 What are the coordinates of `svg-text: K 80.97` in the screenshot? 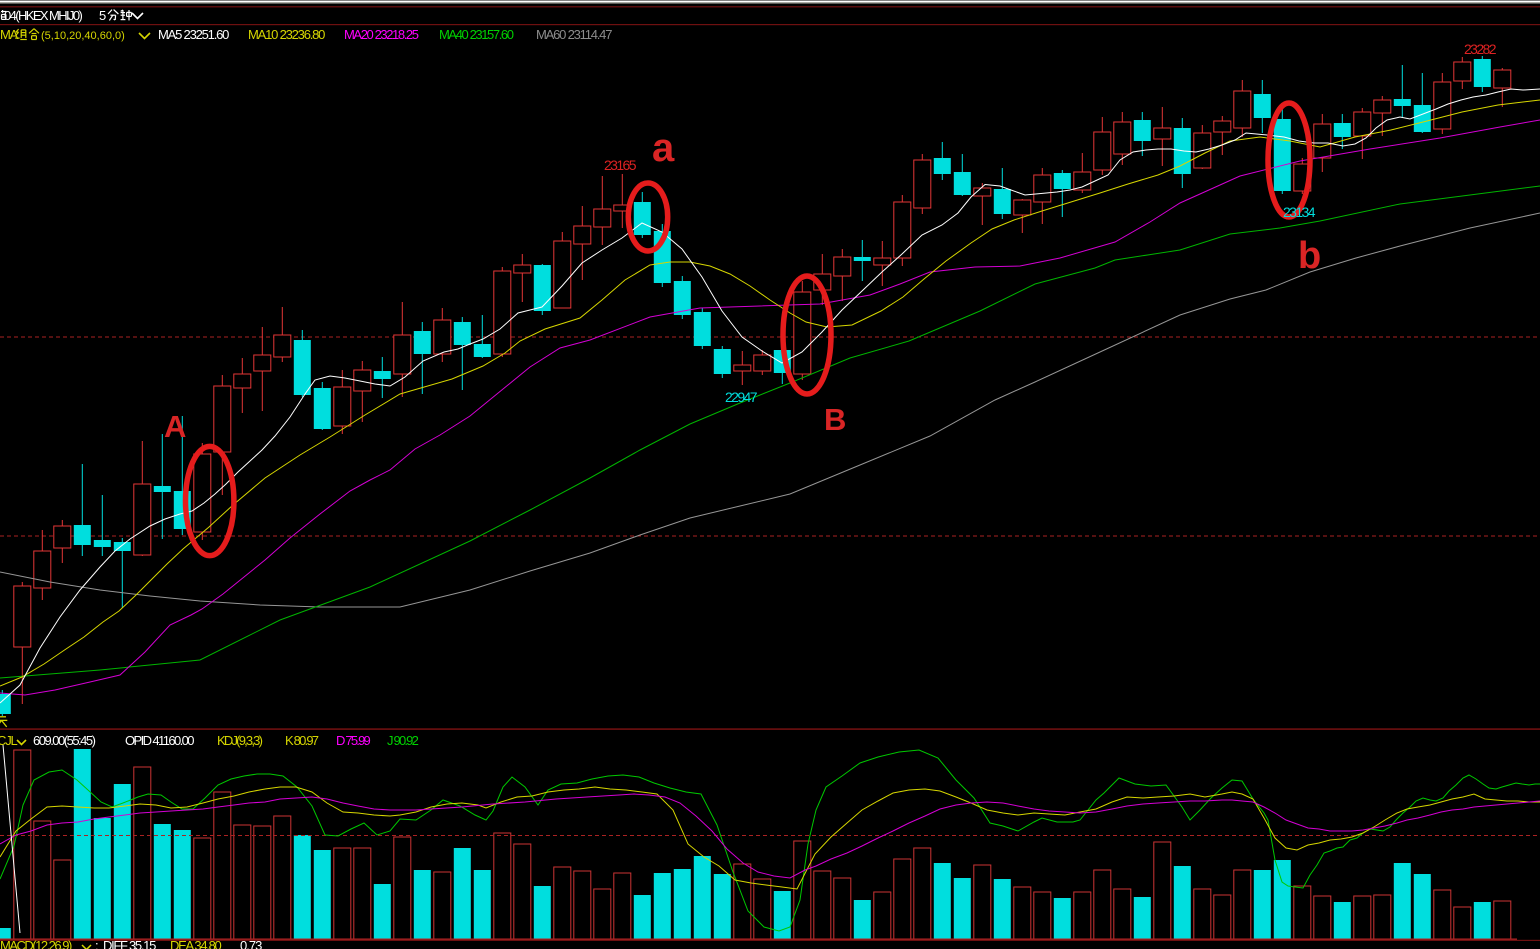 It's located at (302, 740).